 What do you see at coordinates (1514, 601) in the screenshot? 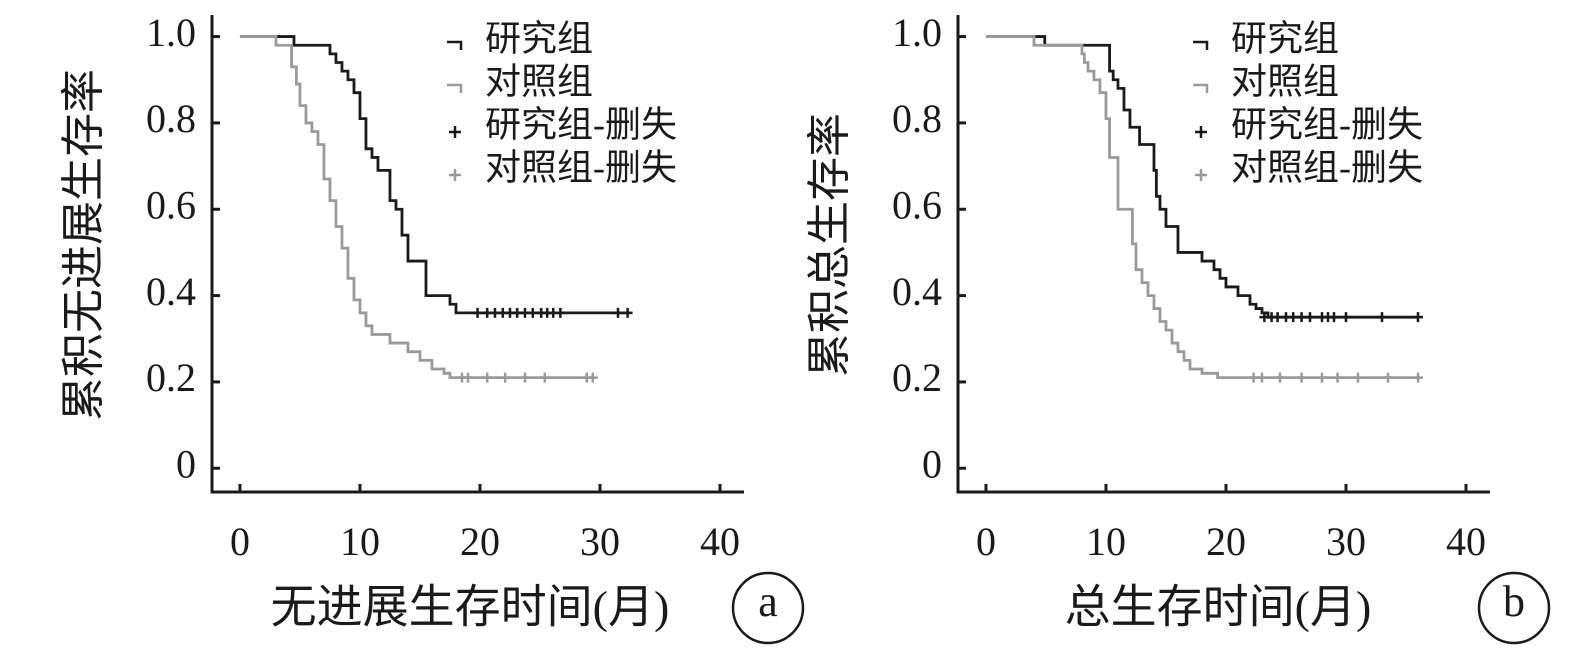
I see `panel-label: b` at bounding box center [1514, 601].